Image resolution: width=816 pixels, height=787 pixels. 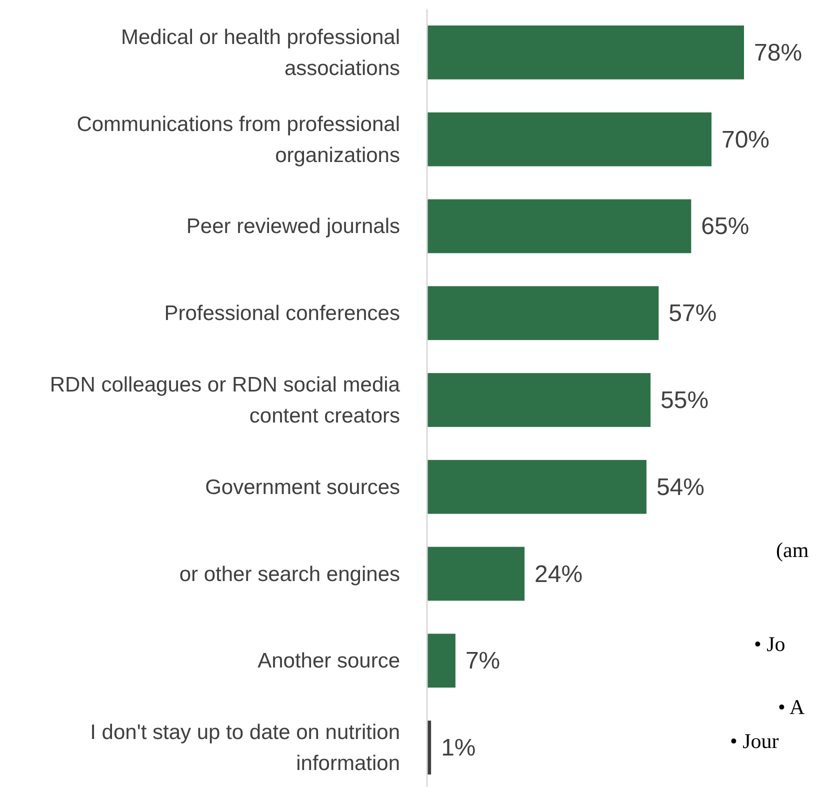 I want to click on y-tick-label: I don't stay up to date on nutrition information, so click(x=245, y=748).